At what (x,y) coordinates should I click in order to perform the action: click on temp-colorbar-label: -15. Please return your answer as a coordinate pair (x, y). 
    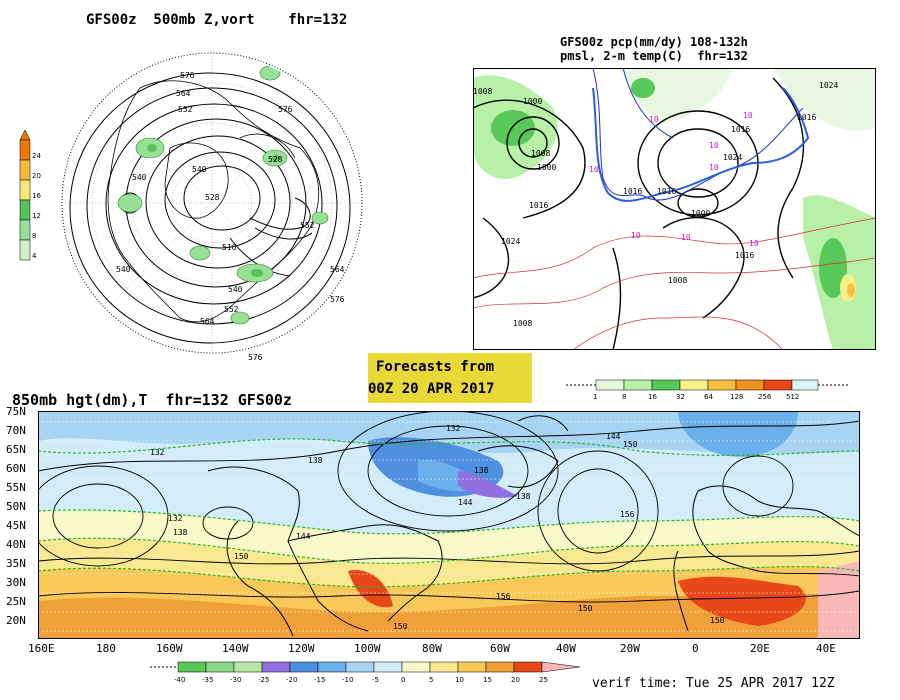
    Looking at the image, I should click on (319, 680).